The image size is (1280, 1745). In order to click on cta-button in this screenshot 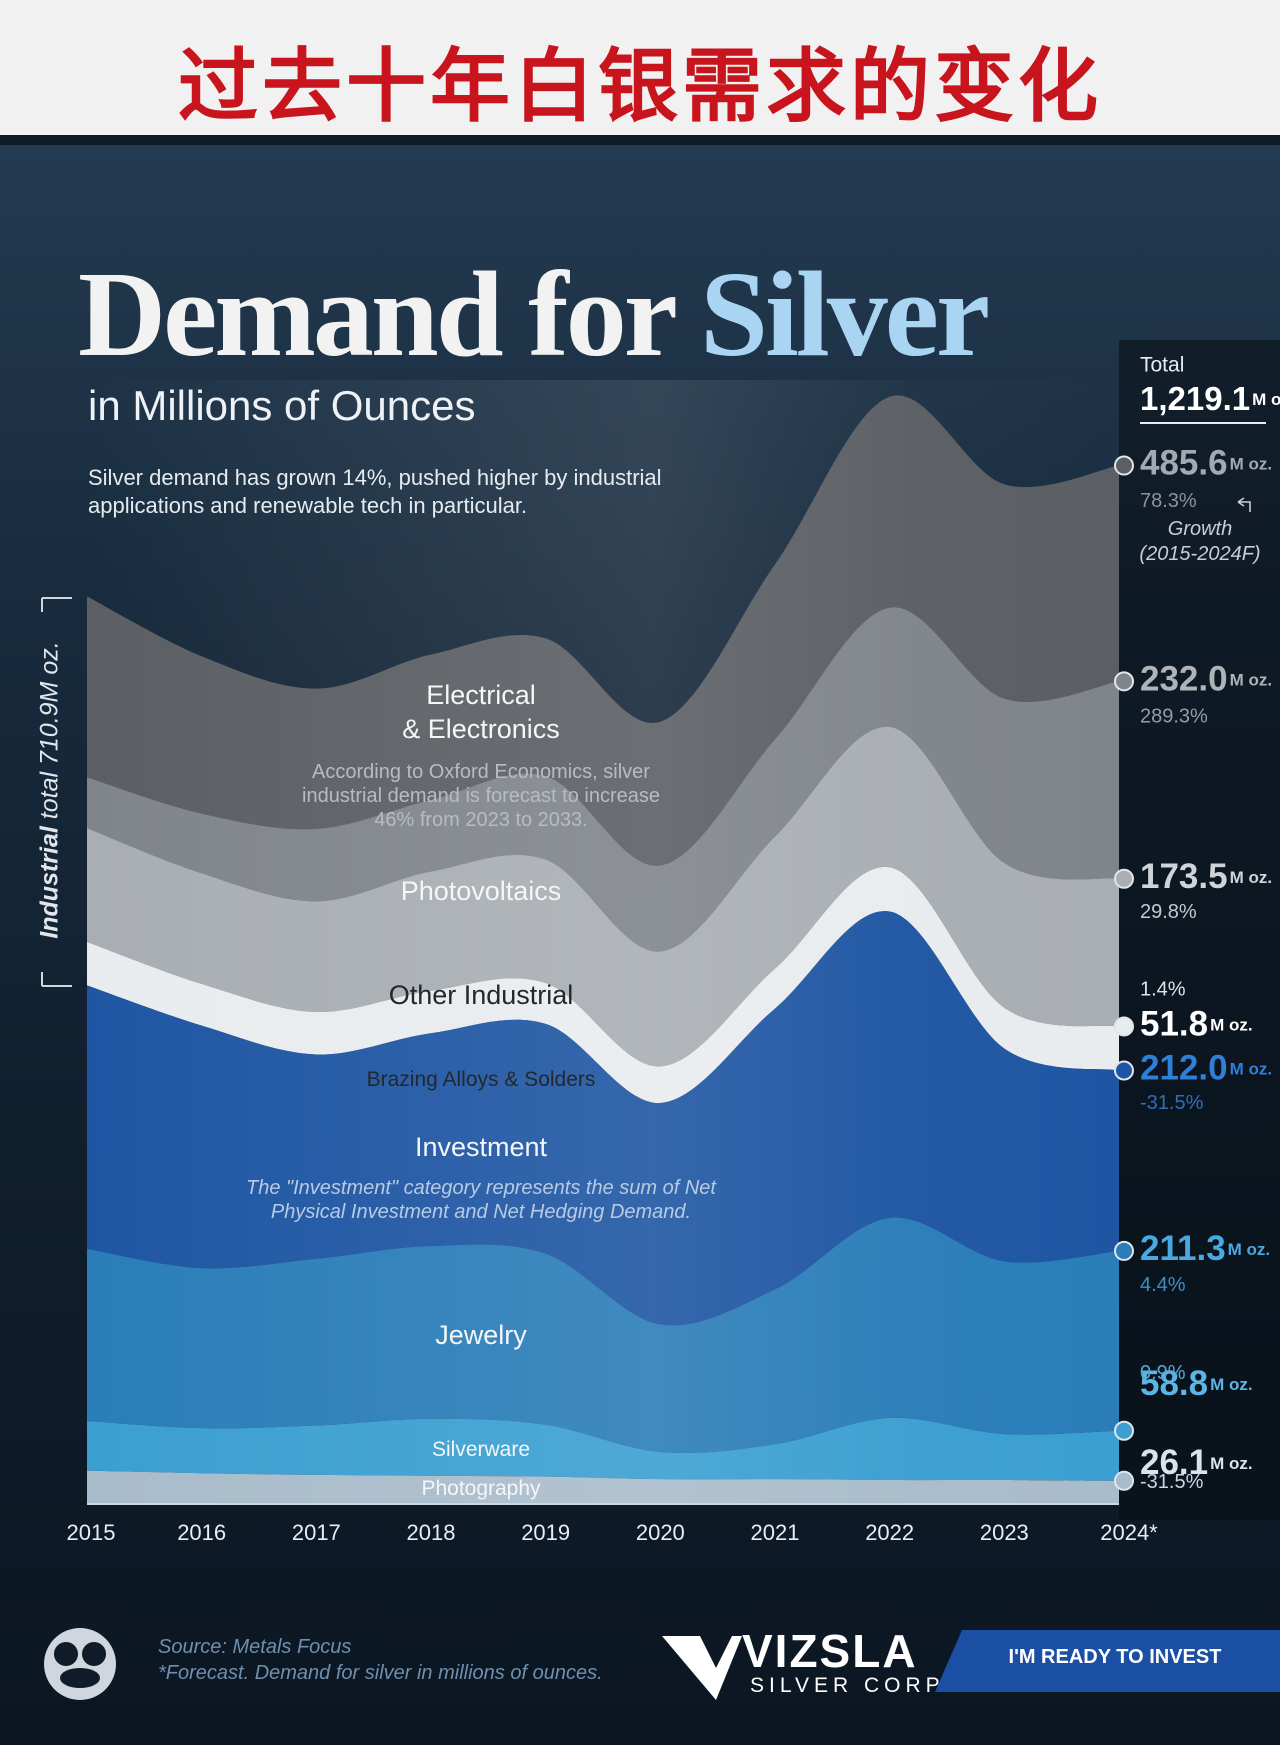, I will do `click(1107, 1661)`.